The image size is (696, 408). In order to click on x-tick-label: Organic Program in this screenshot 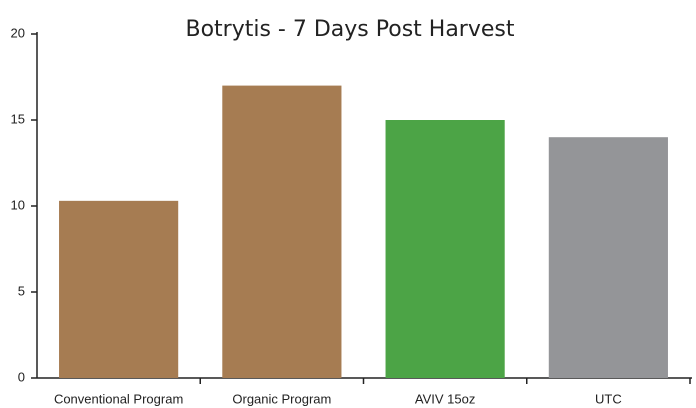, I will do `click(281, 398)`.